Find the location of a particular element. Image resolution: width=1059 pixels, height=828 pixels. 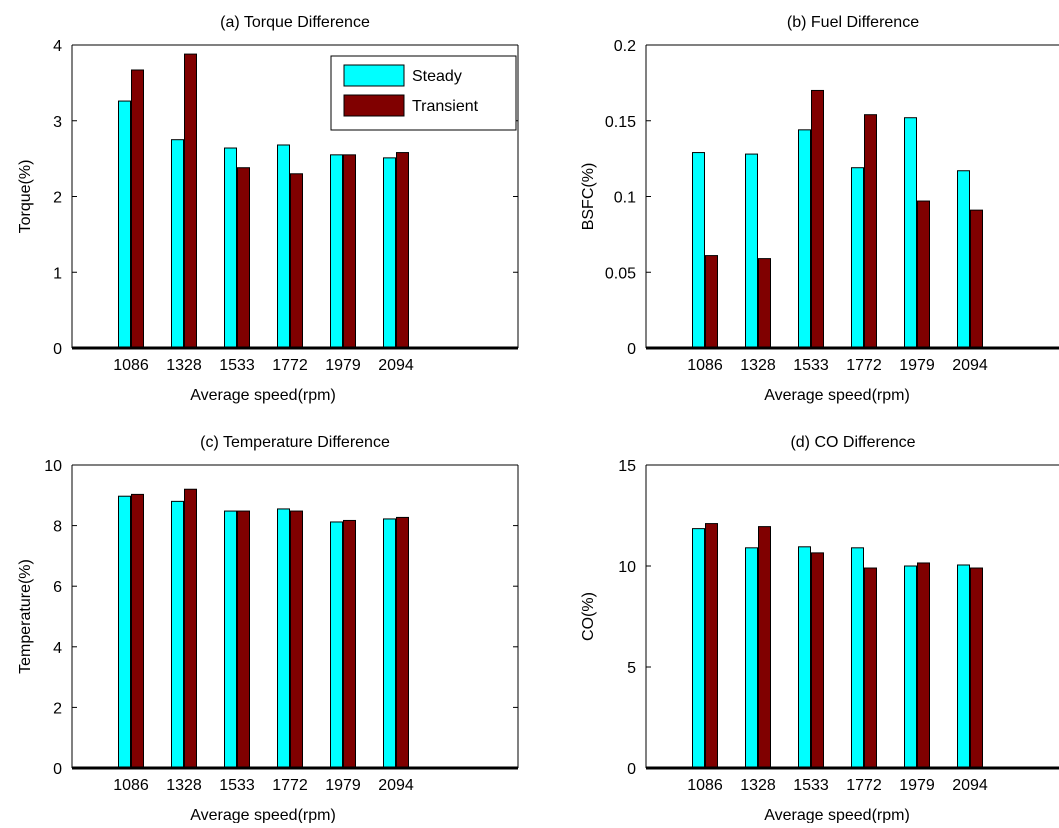

y-tick-label: 0.05 is located at coordinates (620, 273).